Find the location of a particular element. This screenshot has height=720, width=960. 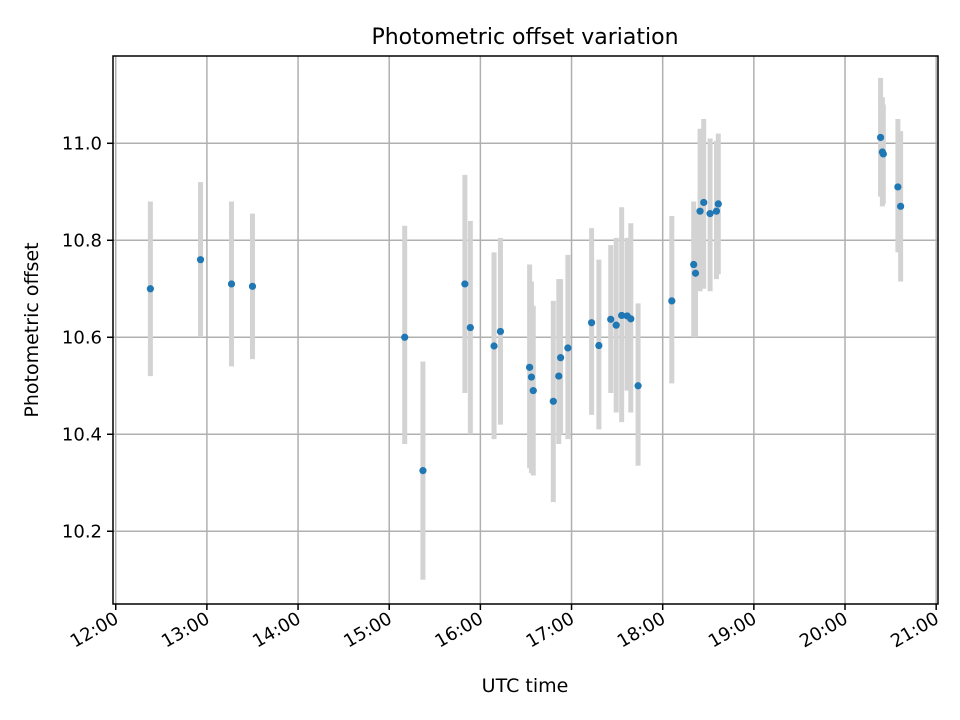

y-tick-label: 10.2 is located at coordinates (82, 531).